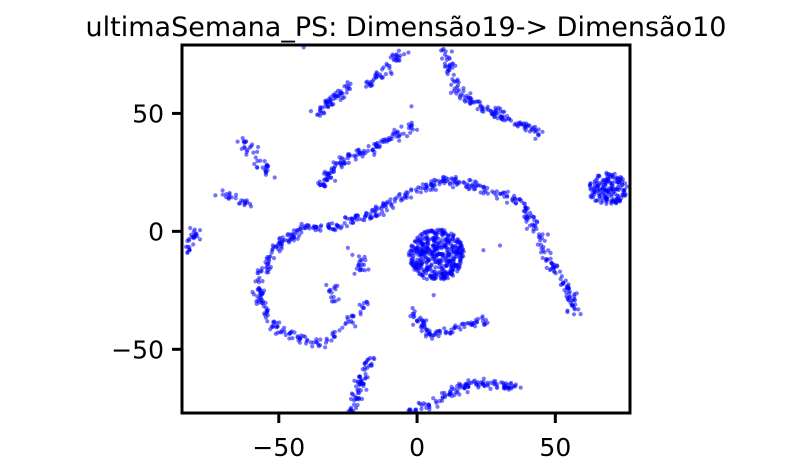 The image size is (811, 475). What do you see at coordinates (146, 231) in the screenshot?
I see `y-axis-ticks: −50 0 50` at bounding box center [146, 231].